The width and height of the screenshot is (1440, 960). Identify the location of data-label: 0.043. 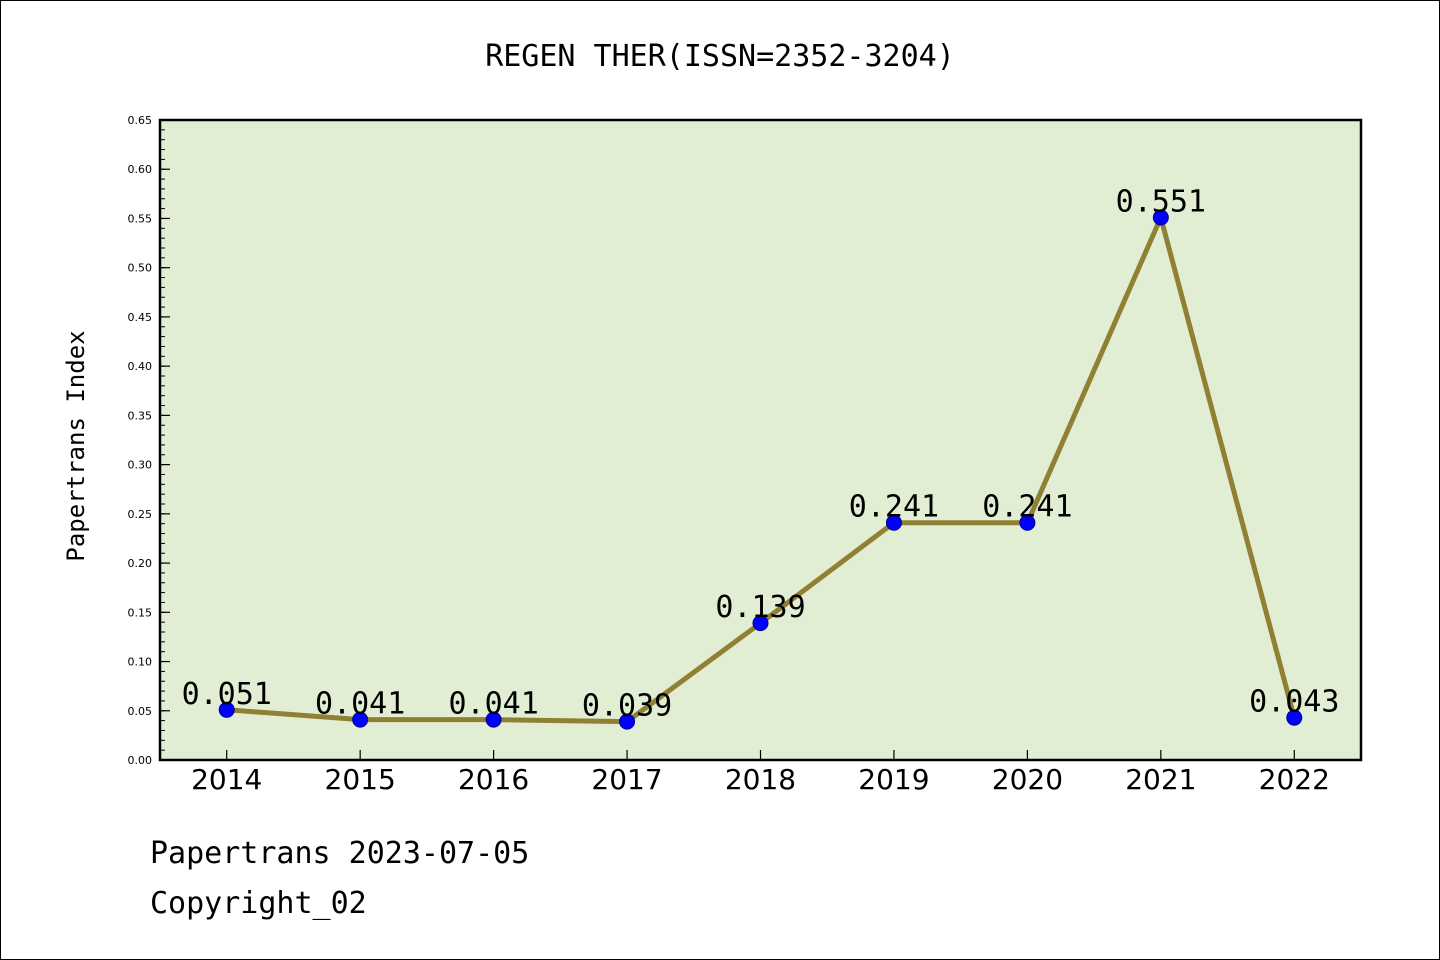
(1294, 702).